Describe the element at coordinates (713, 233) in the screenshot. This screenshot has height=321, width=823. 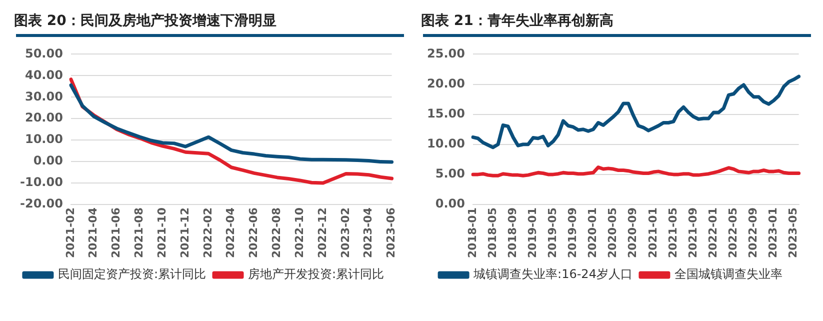
I see `x-tick-label: 2022-01` at that location.